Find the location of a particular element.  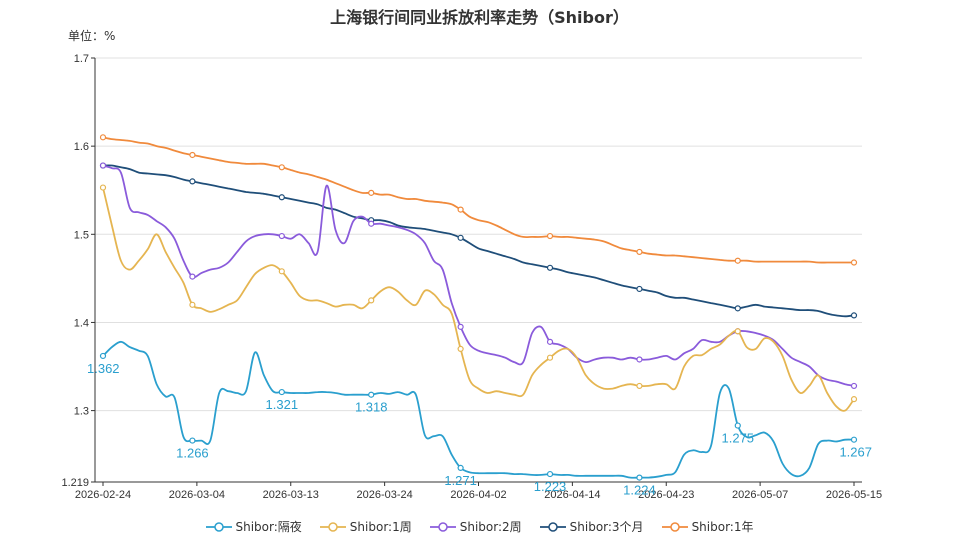

chart-title: 上海银行间同业拆放利率走势（Shibor） is located at coordinates (479, 17).